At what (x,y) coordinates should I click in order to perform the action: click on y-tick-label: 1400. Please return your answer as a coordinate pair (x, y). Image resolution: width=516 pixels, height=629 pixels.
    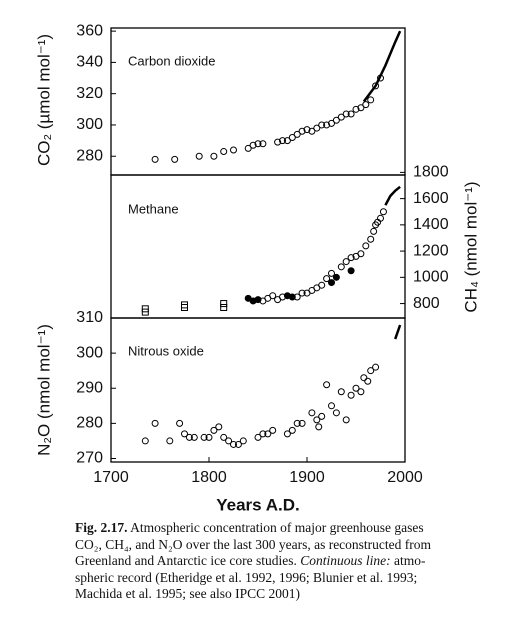
    Looking at the image, I should click on (431, 224).